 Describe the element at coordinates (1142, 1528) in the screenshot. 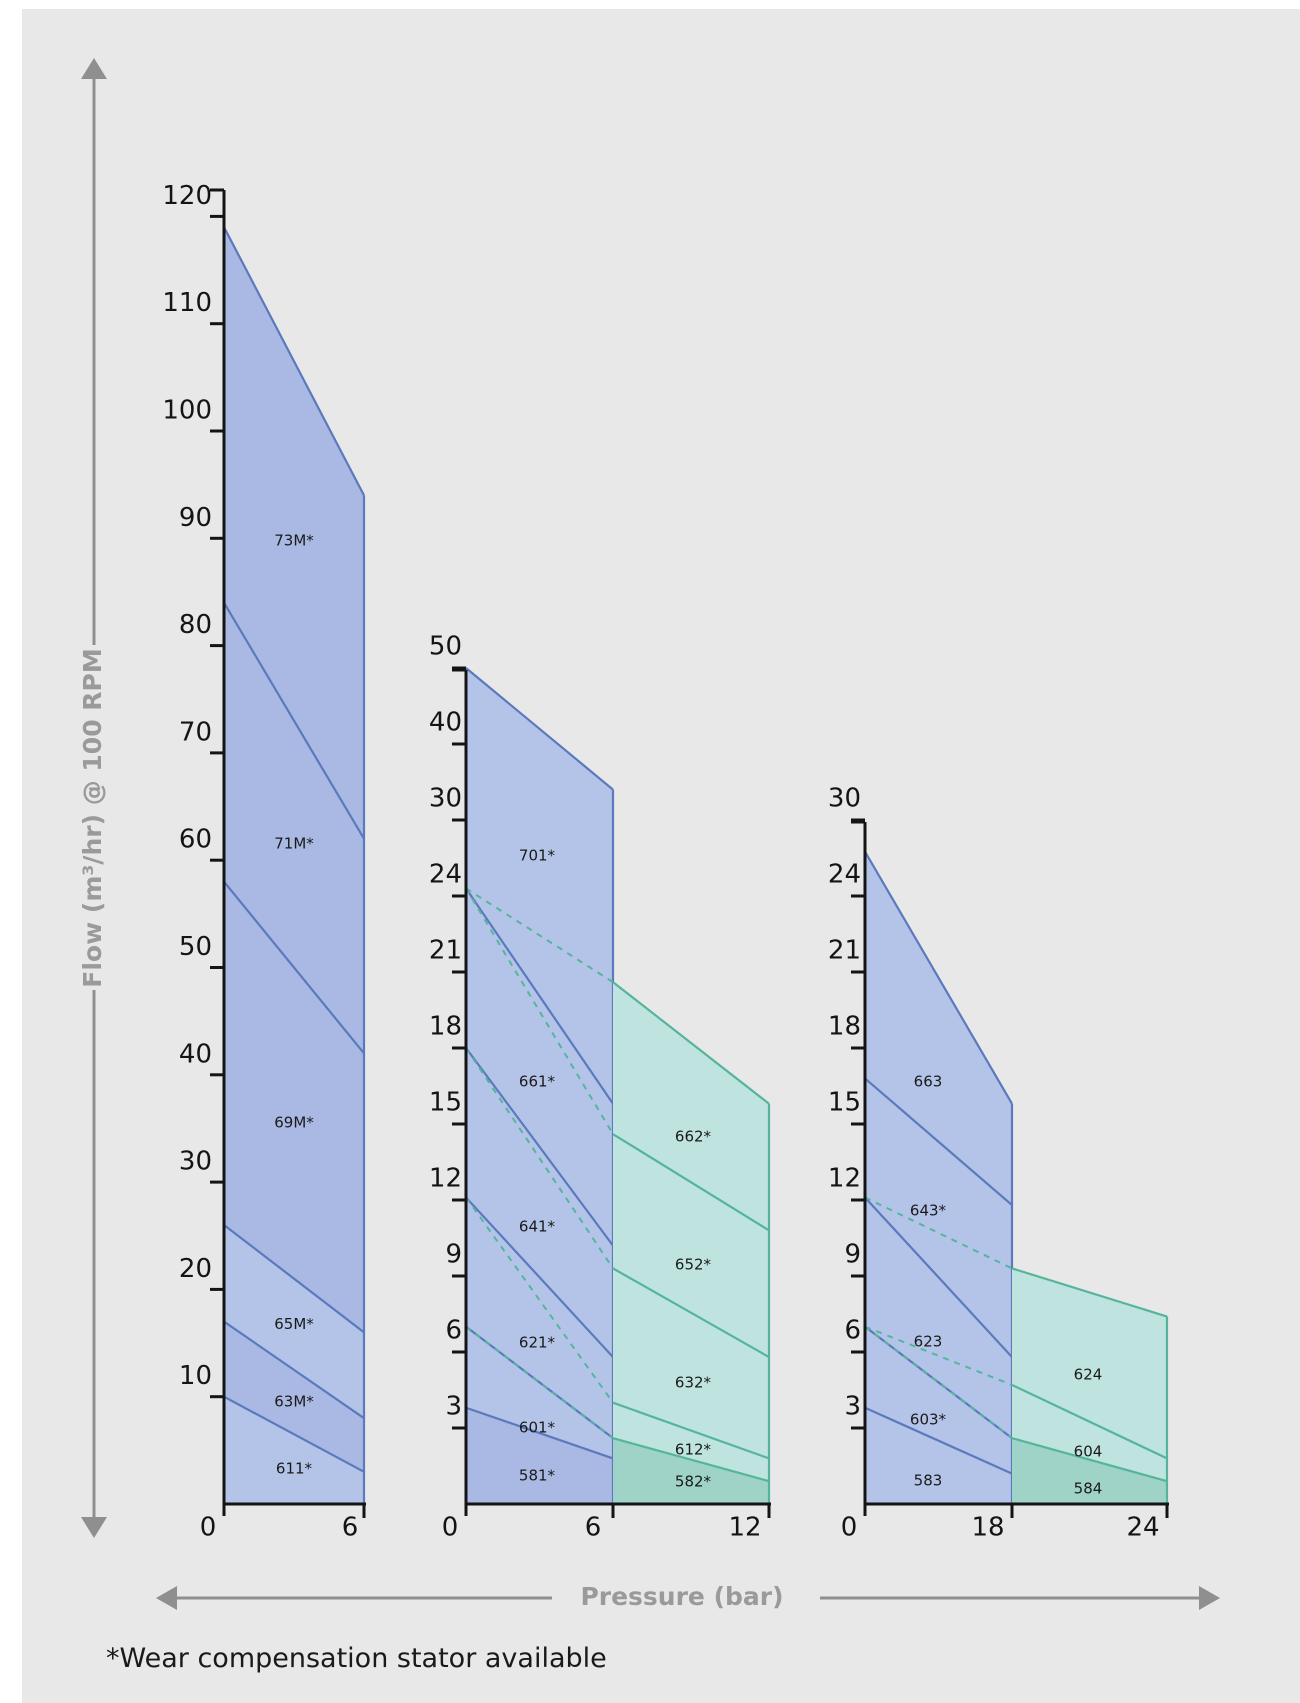

I see `panel3-x-tick-label-24: 24` at that location.